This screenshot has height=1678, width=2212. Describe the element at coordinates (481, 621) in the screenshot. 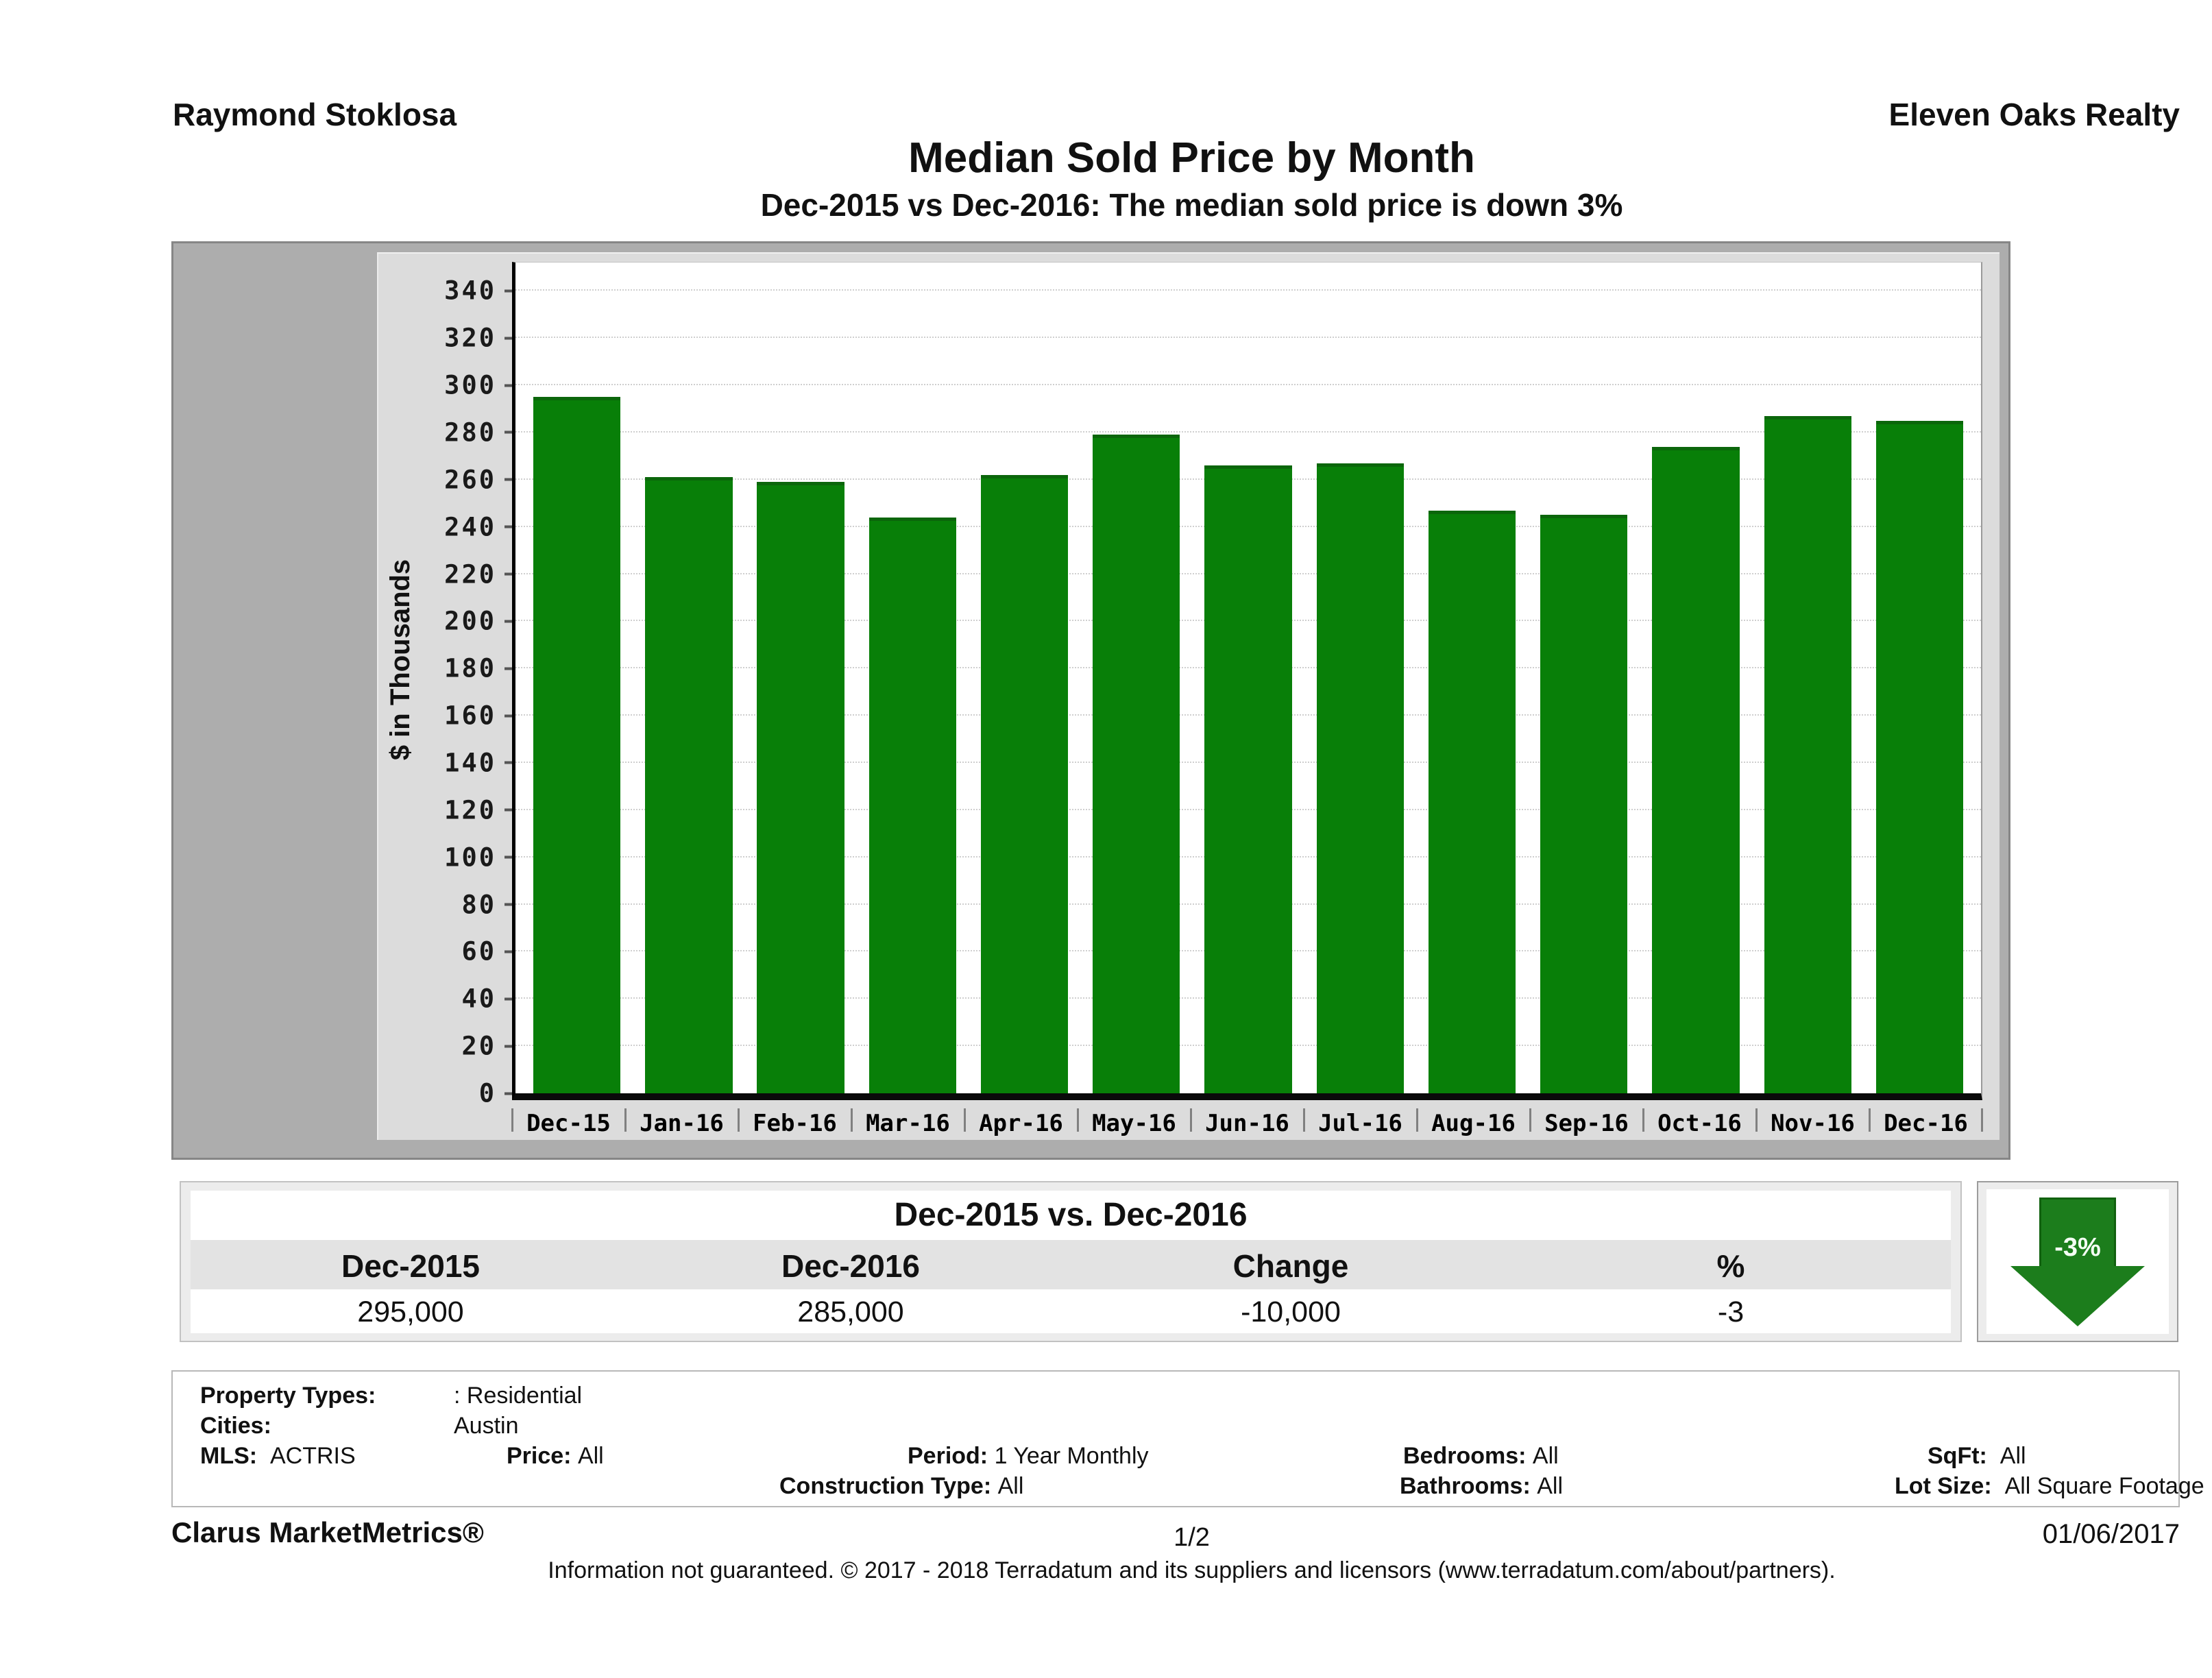

I see `y-tick-label: 200` at that location.